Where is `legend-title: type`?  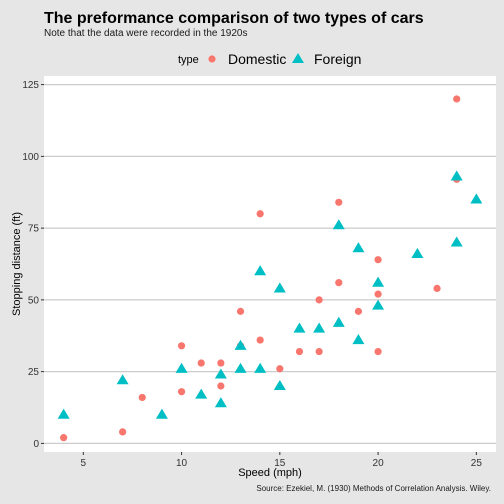
legend-title: type is located at coordinates (188, 60).